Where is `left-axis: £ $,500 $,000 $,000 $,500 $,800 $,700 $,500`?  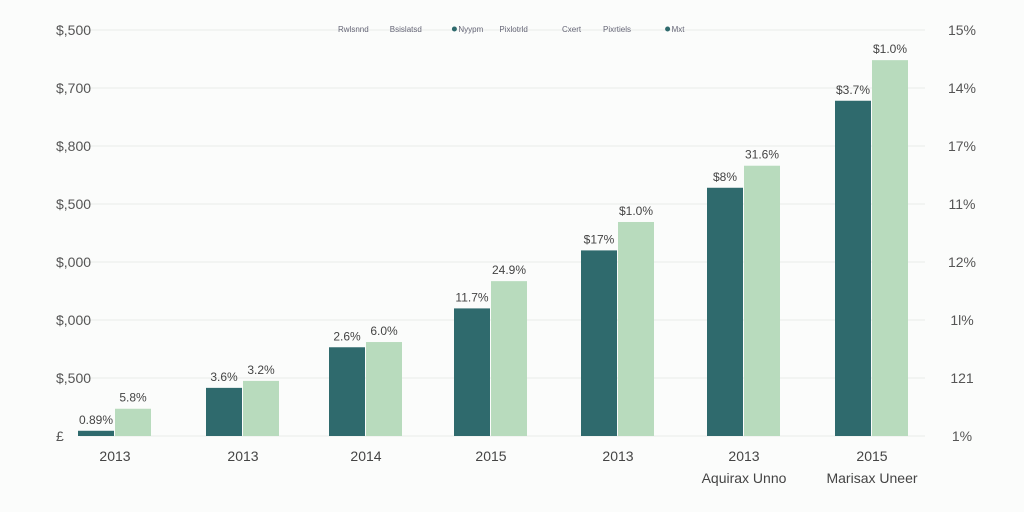
left-axis: £ $,500 $,000 $,000 $,500 $,800 $,700 $,500 is located at coordinates (73, 233).